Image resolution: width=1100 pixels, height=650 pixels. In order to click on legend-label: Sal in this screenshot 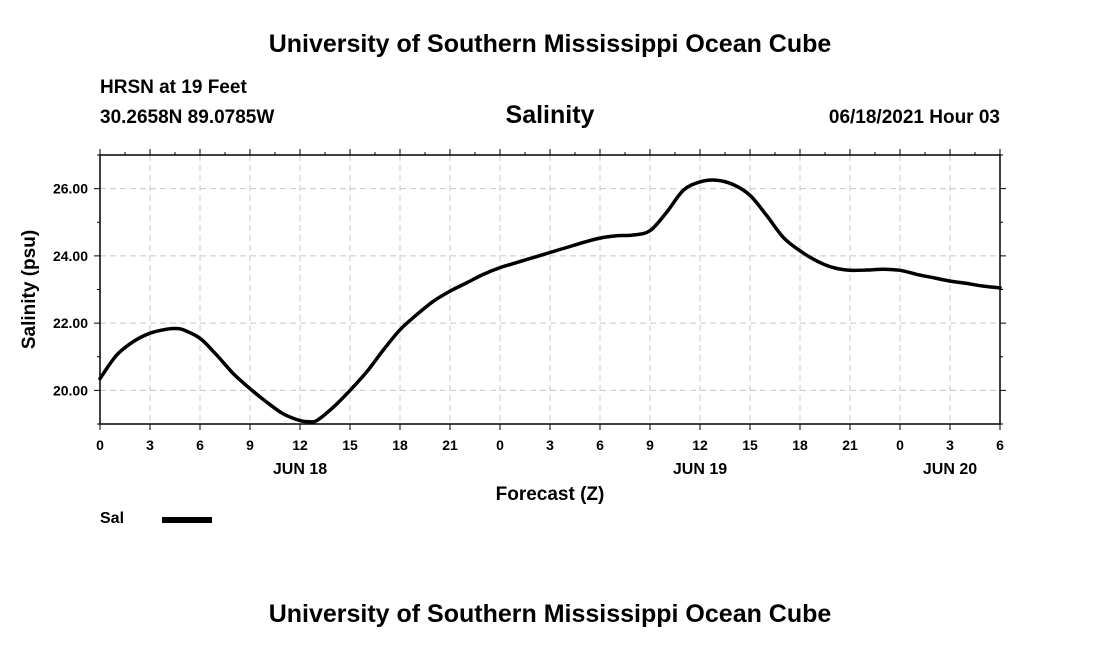, I will do `click(112, 518)`.